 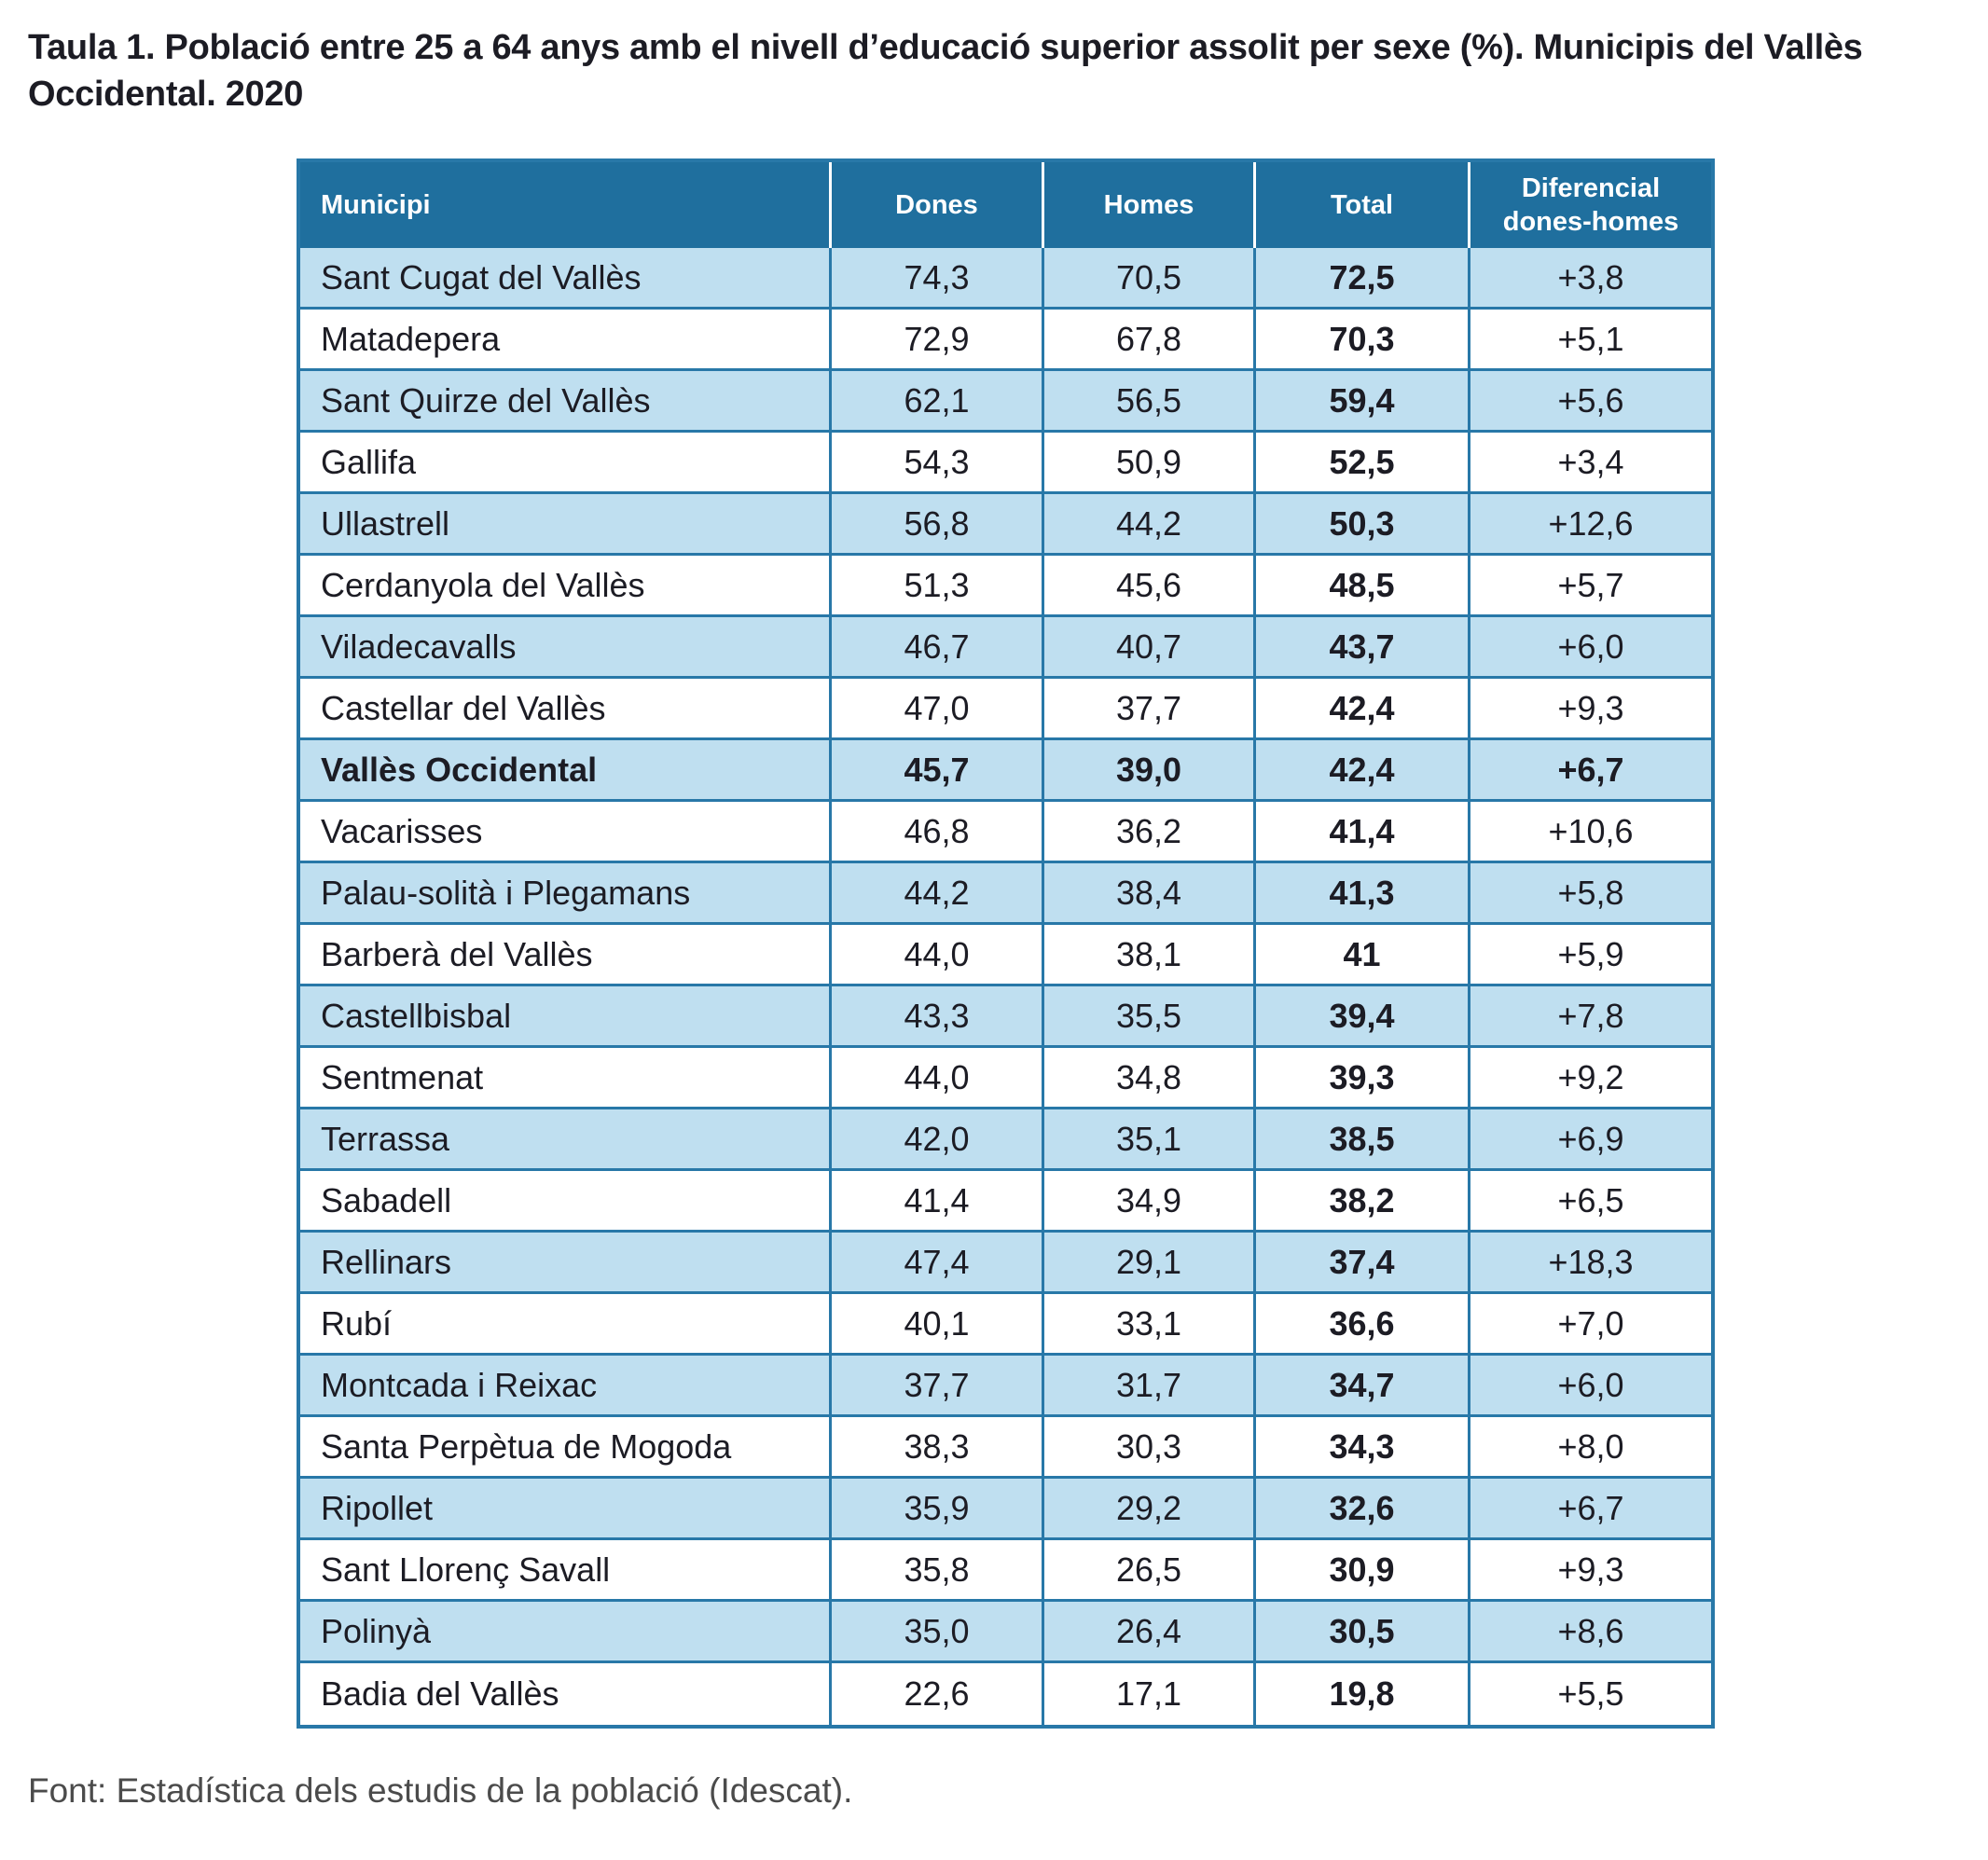 What do you see at coordinates (566, 1694) in the screenshot?
I see `cell-municipi: Badia del Vallès` at bounding box center [566, 1694].